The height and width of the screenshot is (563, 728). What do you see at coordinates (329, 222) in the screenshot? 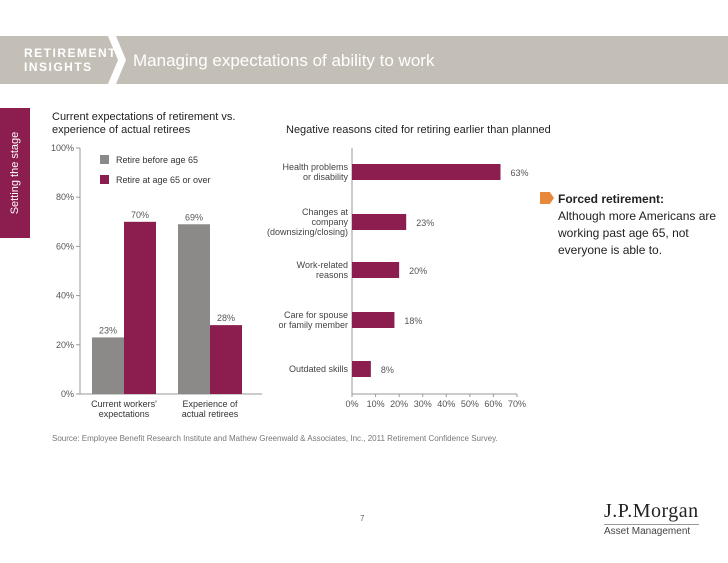
I see `right-category-label: company` at bounding box center [329, 222].